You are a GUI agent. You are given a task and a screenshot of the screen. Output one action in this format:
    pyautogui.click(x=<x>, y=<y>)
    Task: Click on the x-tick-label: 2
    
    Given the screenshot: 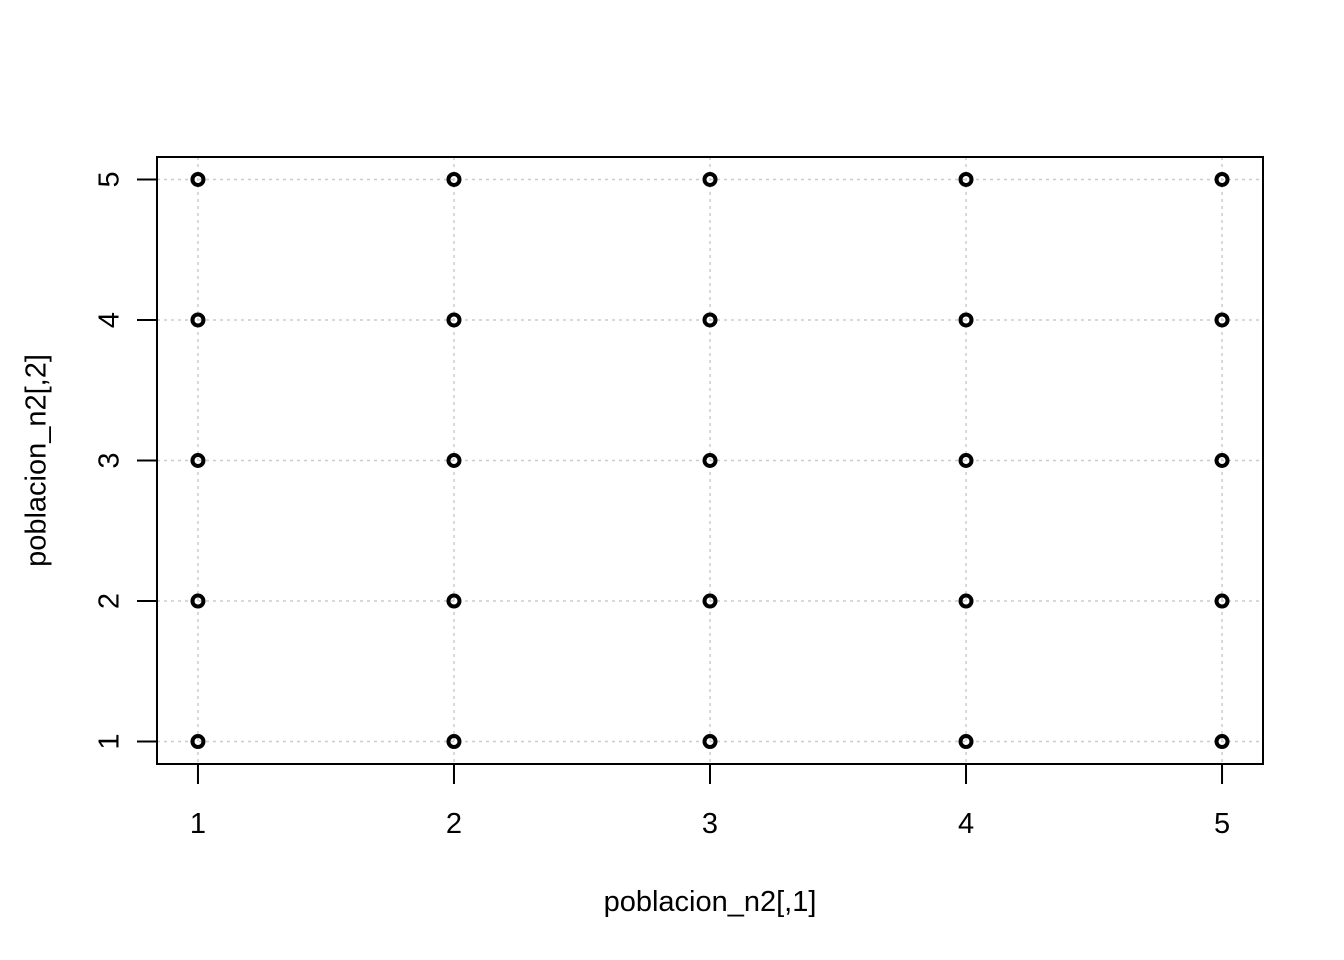 What is the action you would take?
    pyautogui.click(x=454, y=824)
    